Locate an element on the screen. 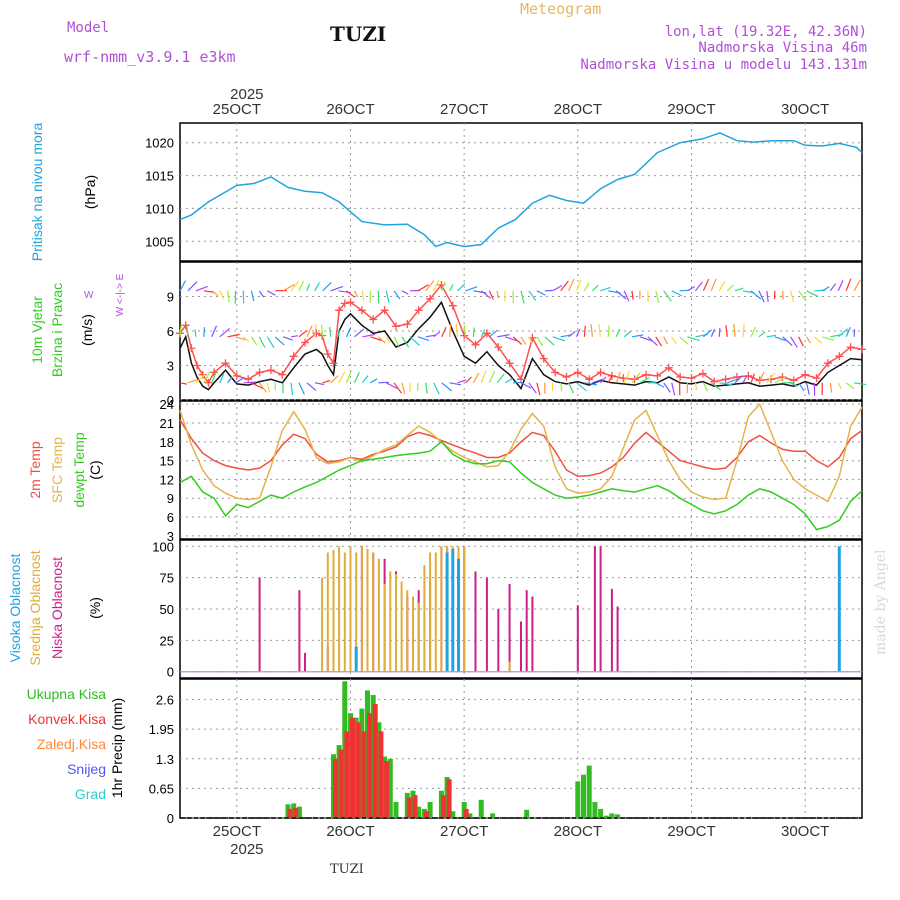 The image size is (900, 900). ytick-label-wind: 9 is located at coordinates (170, 297).